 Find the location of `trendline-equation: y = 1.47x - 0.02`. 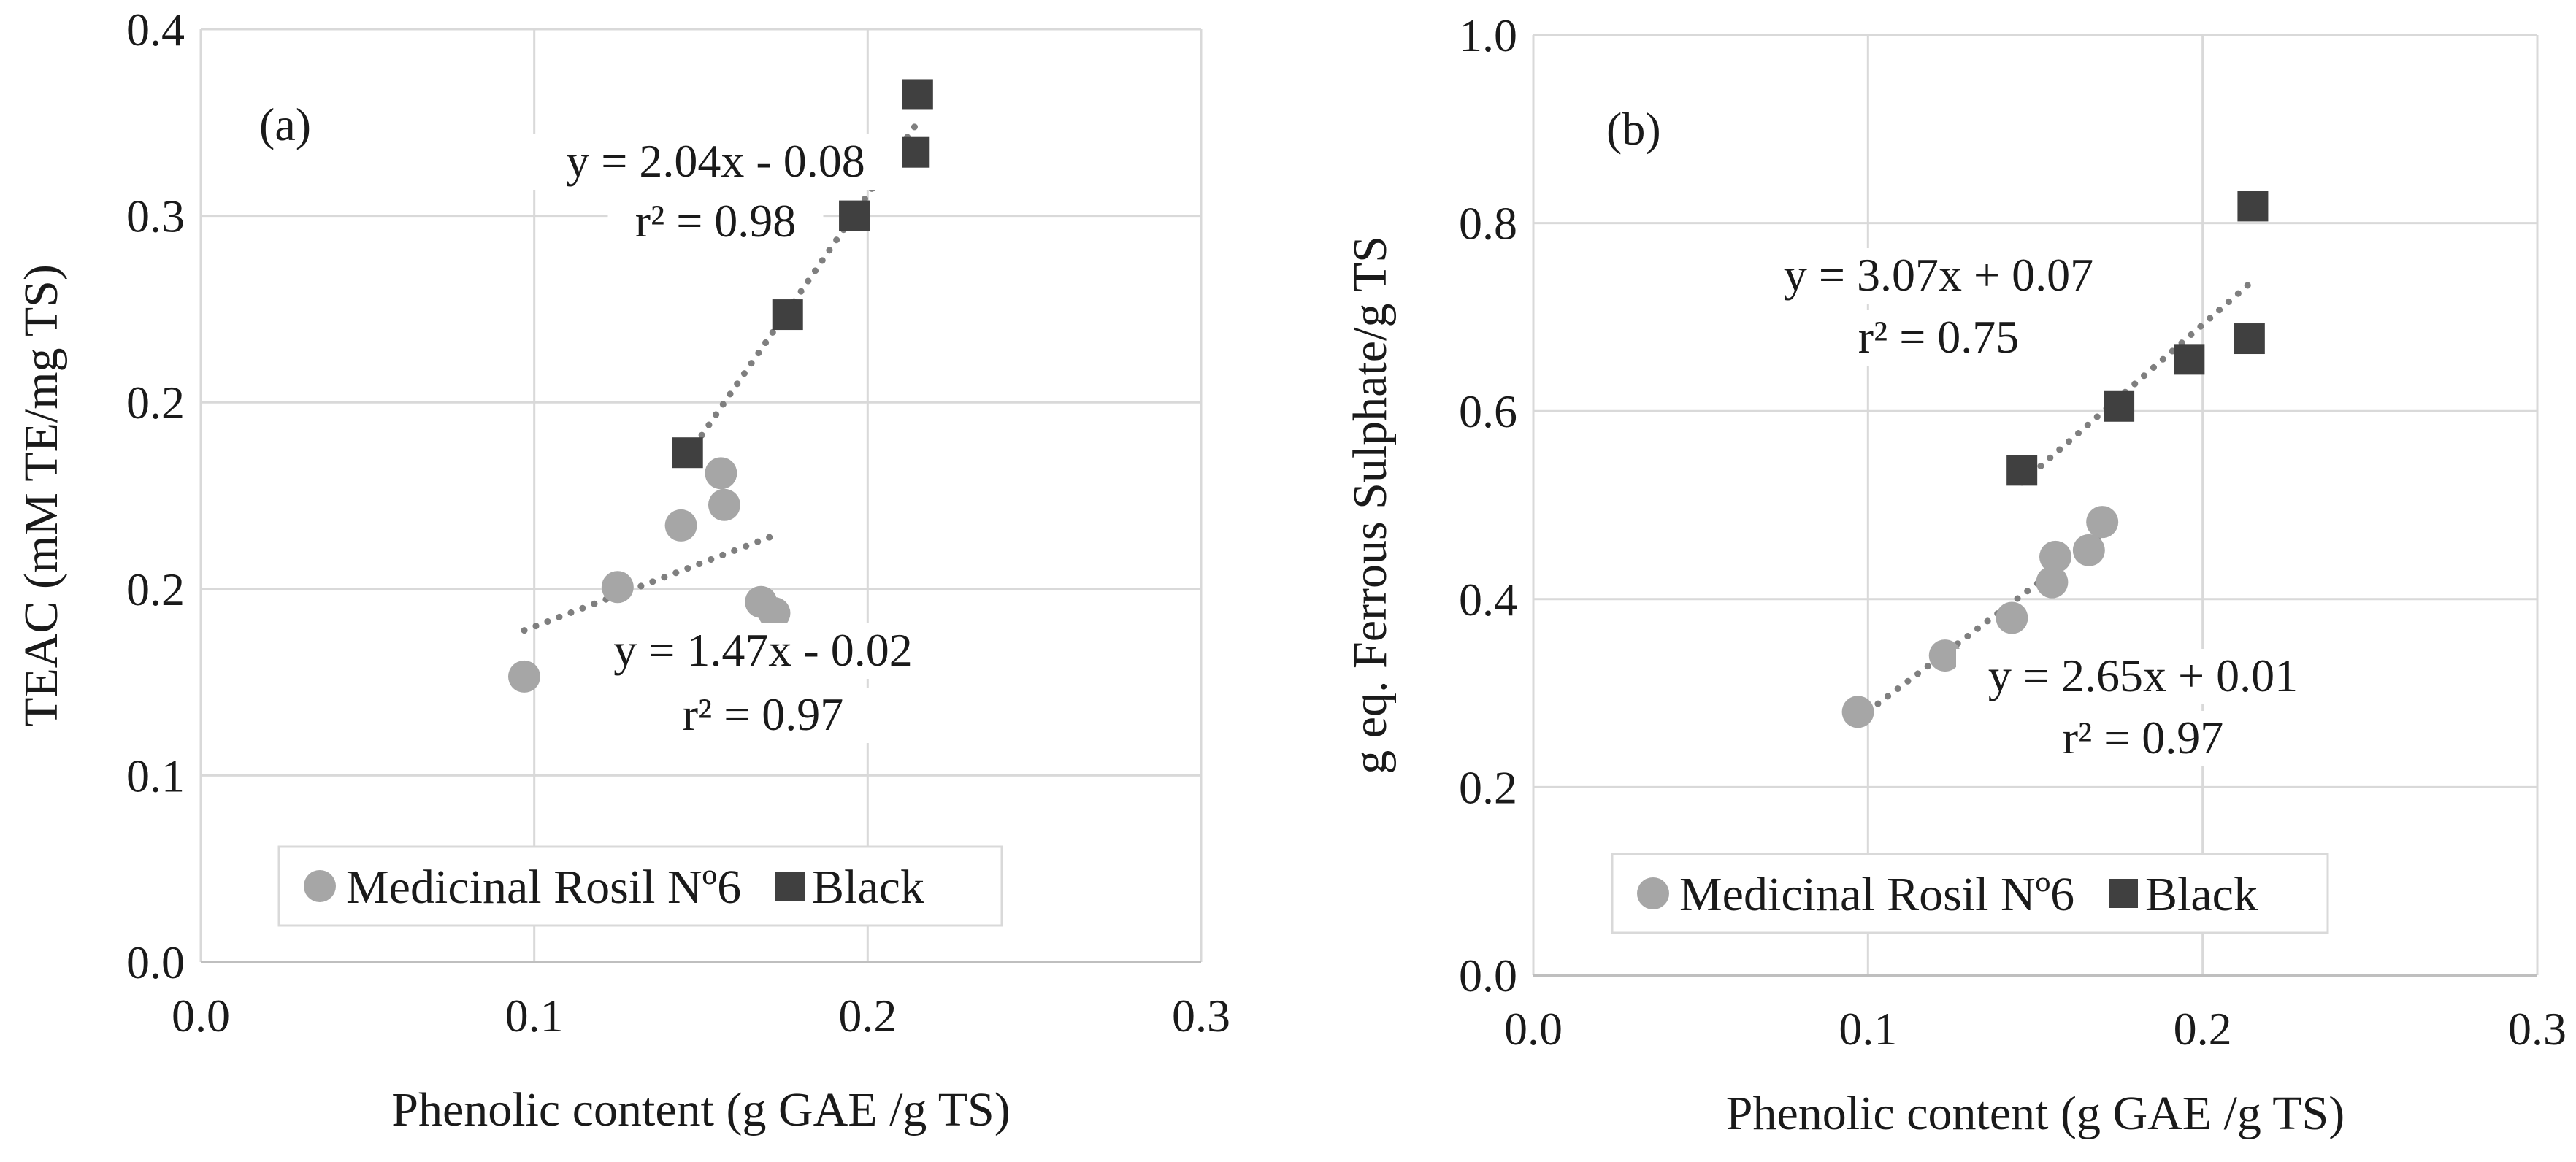

trendline-equation: y = 1.47x - 0.02 is located at coordinates (763, 650).